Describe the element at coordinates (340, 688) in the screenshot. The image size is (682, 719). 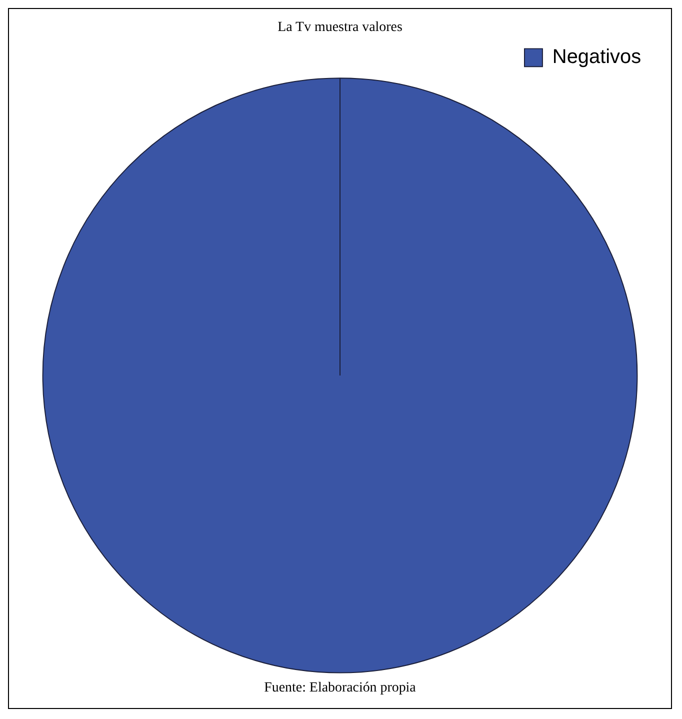
I see `source-note: Fuente: Elaboración propia` at that location.